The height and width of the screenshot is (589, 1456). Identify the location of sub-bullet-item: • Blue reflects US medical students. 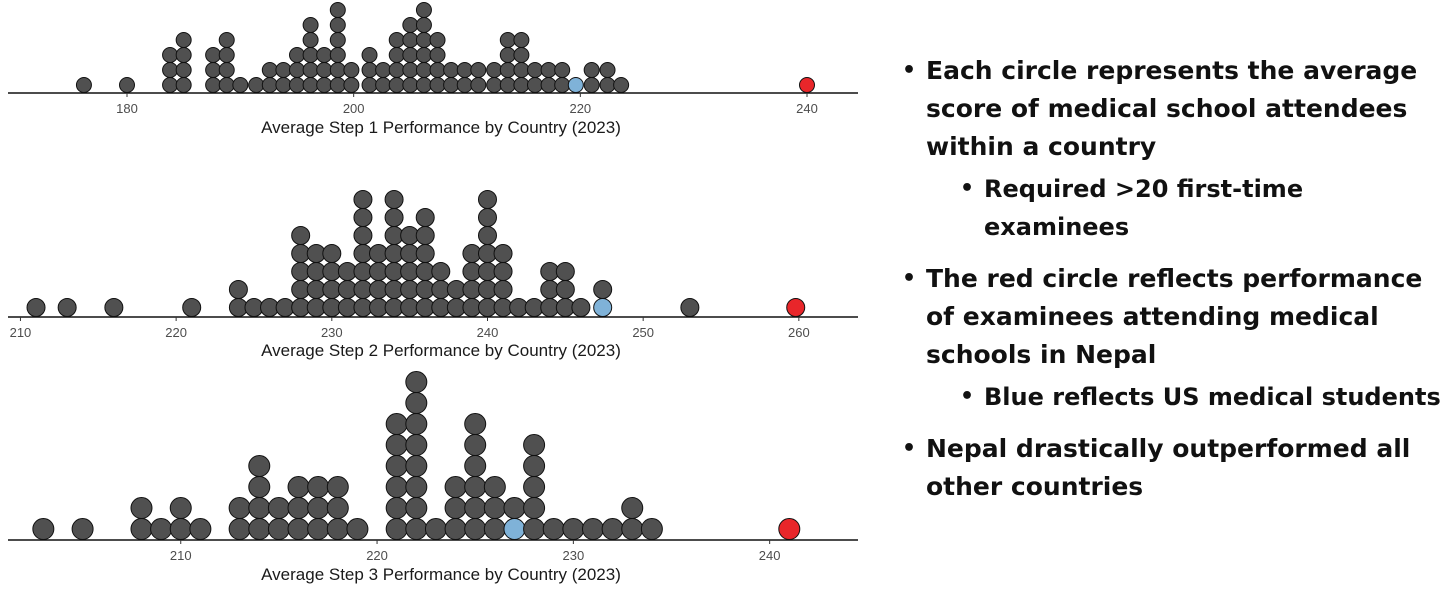
(1178, 397).